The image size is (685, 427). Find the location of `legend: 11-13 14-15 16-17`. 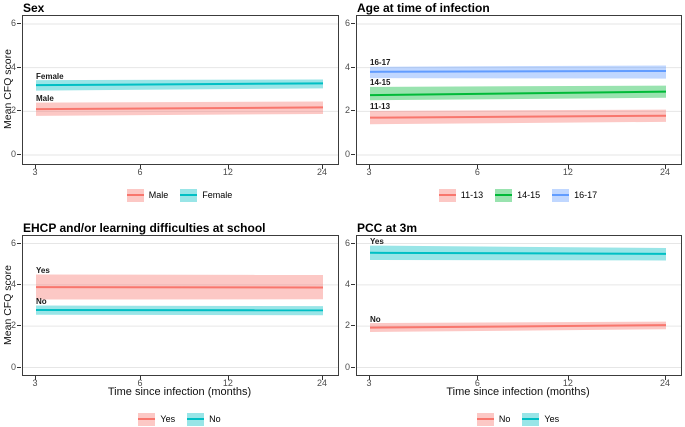

legend: 11-13 14-15 16-17 is located at coordinates (518, 195).